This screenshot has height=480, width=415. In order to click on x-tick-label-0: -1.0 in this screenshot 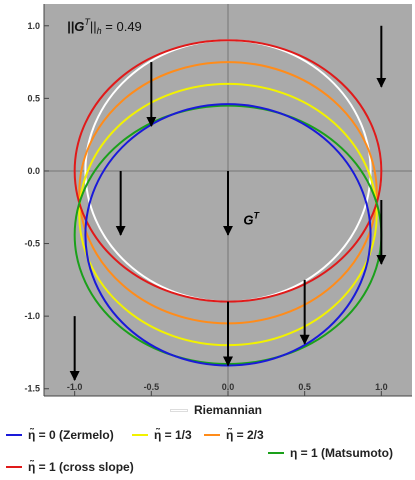, I will do `click(75, 387)`.